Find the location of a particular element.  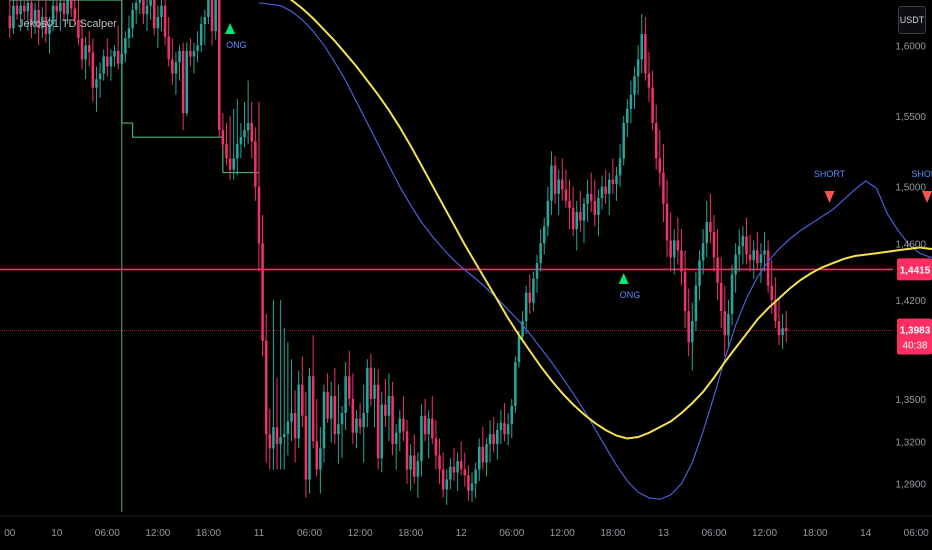

y-tick-label: 1,2900 is located at coordinates (910, 485).